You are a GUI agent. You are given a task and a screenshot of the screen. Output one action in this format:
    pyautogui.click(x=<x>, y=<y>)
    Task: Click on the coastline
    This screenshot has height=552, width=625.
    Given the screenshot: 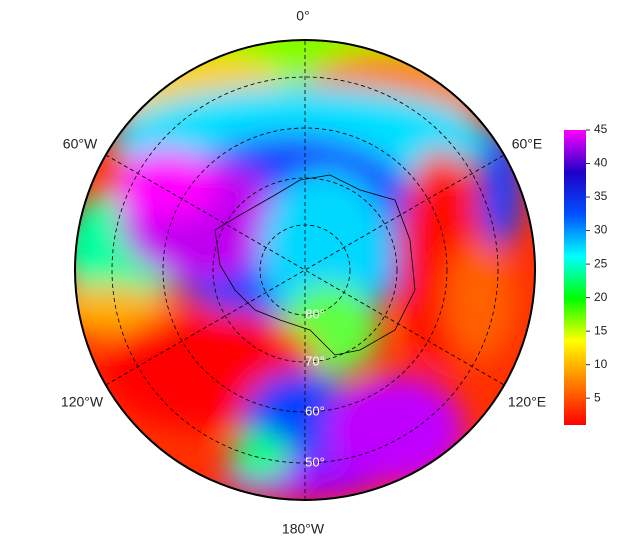 What is the action you would take?
    pyautogui.click(x=315, y=265)
    